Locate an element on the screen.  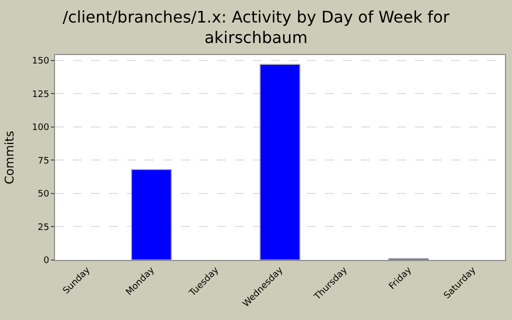
y-tick-label: 100 is located at coordinates (41, 128).